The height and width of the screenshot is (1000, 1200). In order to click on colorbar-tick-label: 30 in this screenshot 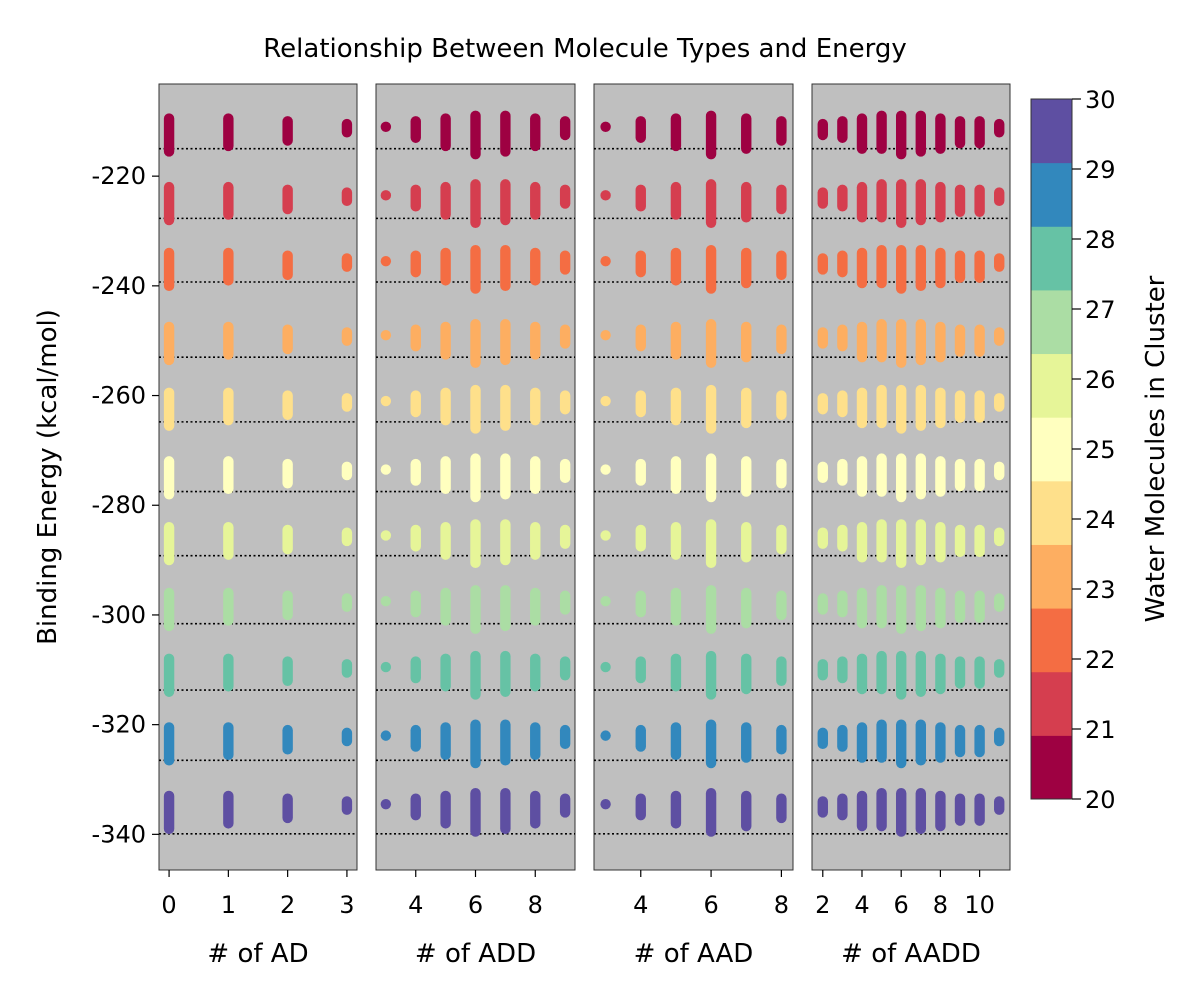, I will do `click(1100, 100)`.